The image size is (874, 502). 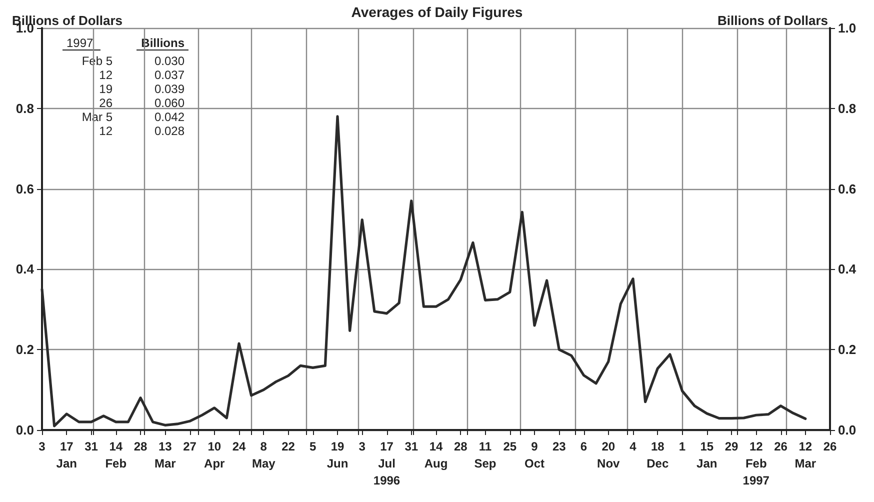 I want to click on x-tick-label: 18 Dec, so click(x=657, y=455).